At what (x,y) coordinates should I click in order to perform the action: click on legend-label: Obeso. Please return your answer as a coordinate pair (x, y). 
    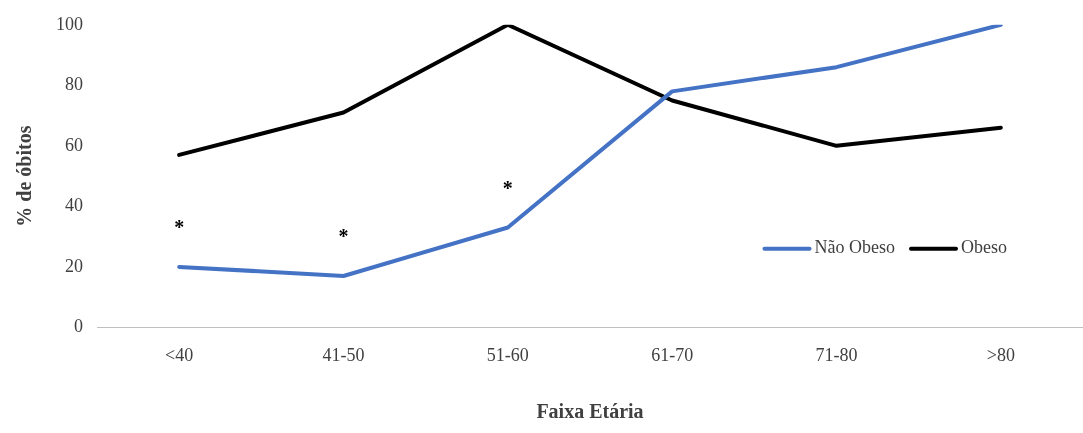
    Looking at the image, I should click on (984, 247).